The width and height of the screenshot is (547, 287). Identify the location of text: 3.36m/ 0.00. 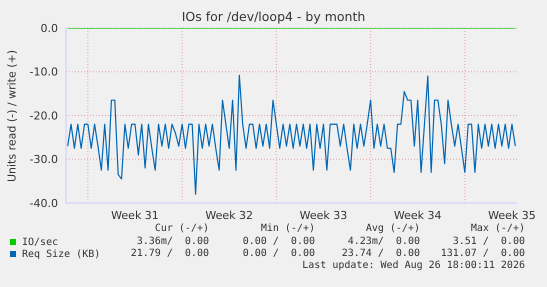
(172, 242).